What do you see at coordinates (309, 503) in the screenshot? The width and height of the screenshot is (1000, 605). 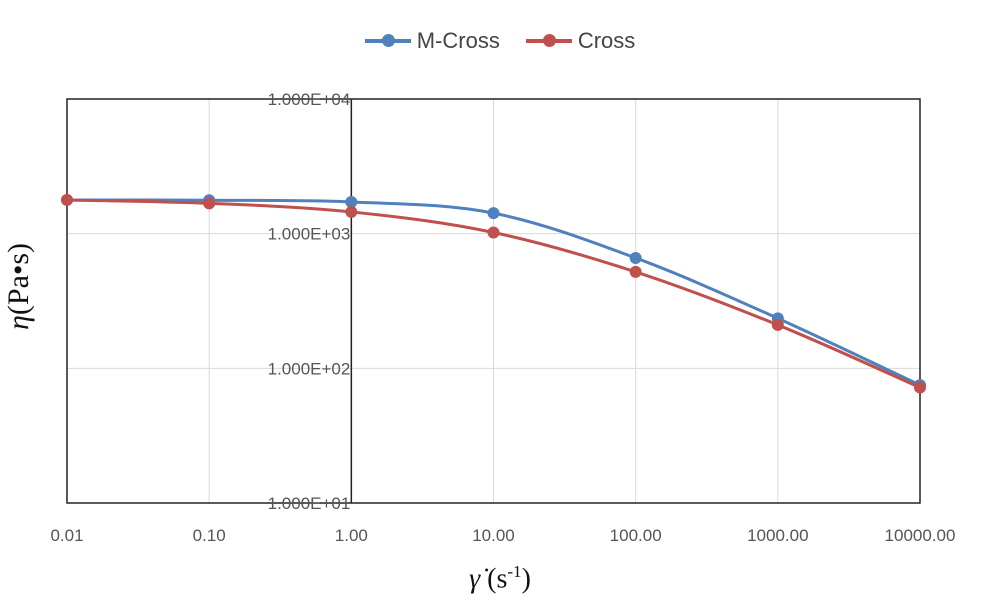 I see `y-tick-label: 1.000E+01` at bounding box center [309, 503].